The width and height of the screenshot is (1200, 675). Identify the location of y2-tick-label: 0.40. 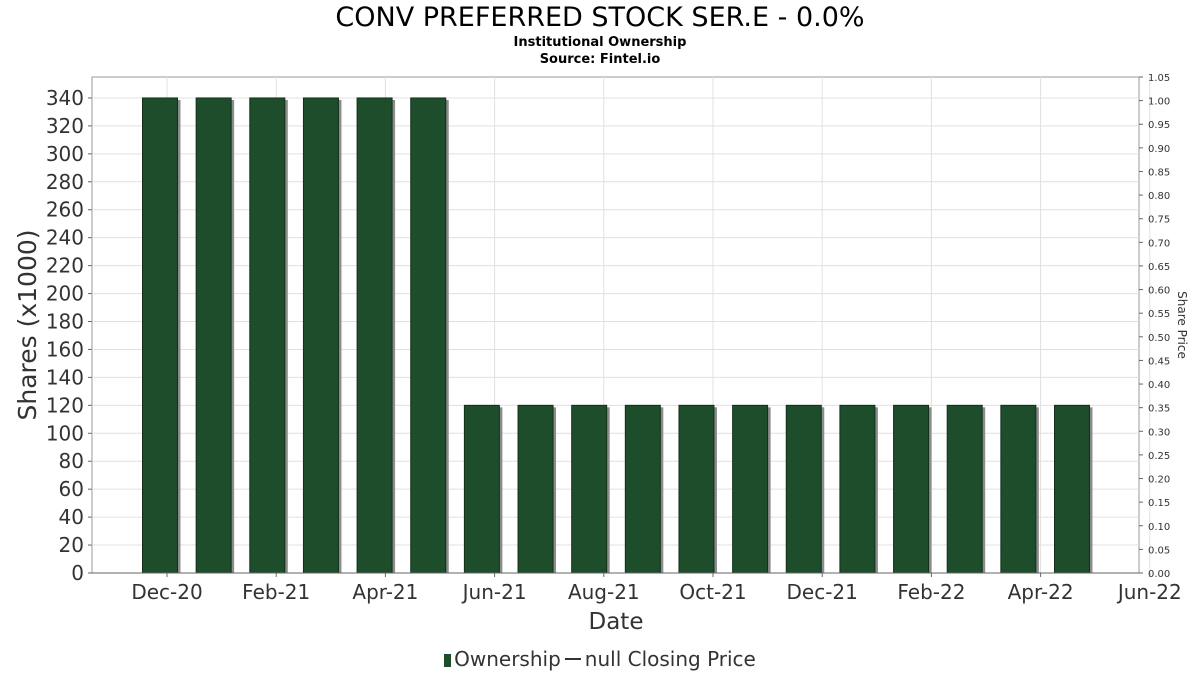
(1159, 385).